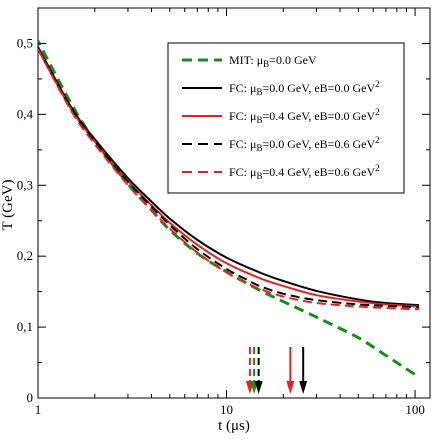 The image size is (436, 441). I want to click on x-tick-label: 1, so click(38, 409).